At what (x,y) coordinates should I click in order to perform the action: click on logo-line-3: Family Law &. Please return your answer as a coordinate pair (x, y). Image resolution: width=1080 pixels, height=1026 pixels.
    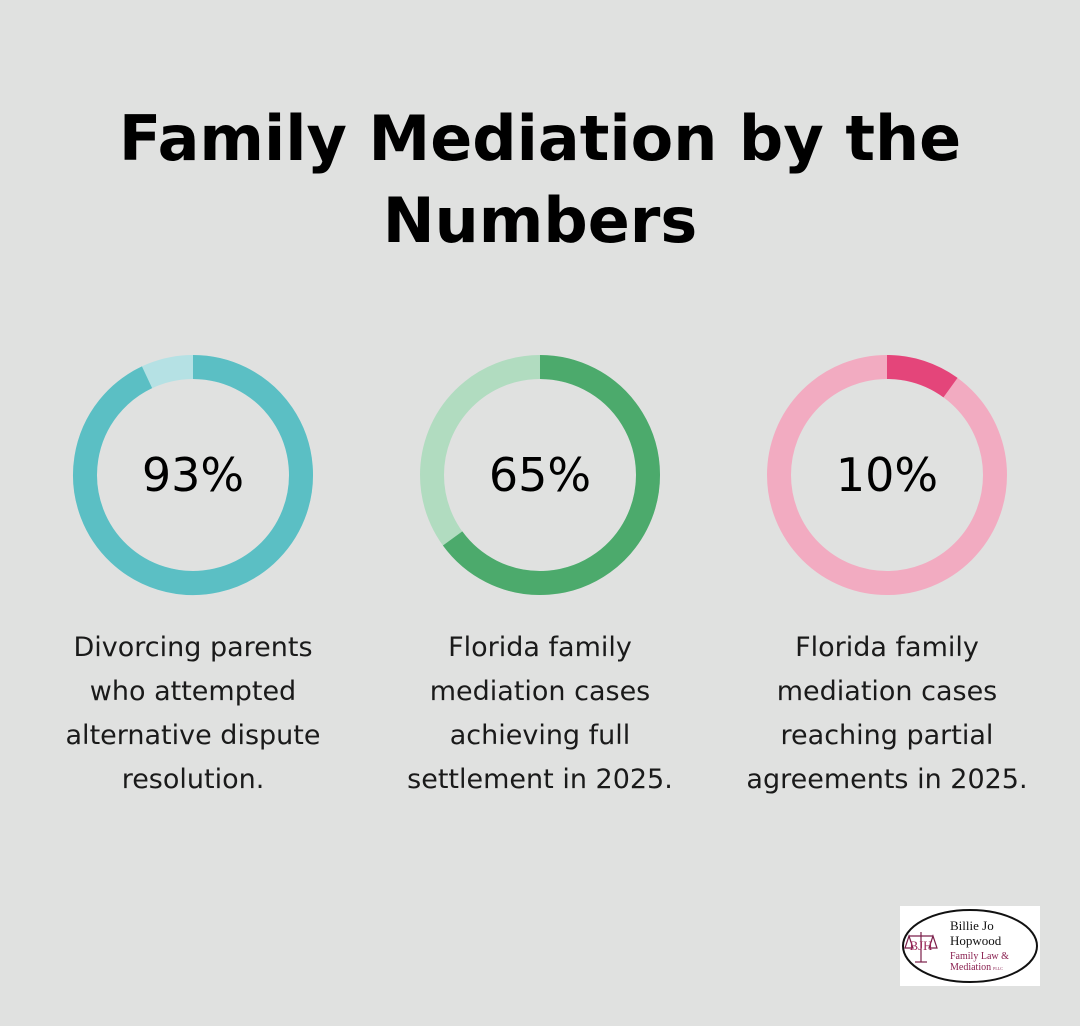
    Looking at the image, I should click on (979, 956).